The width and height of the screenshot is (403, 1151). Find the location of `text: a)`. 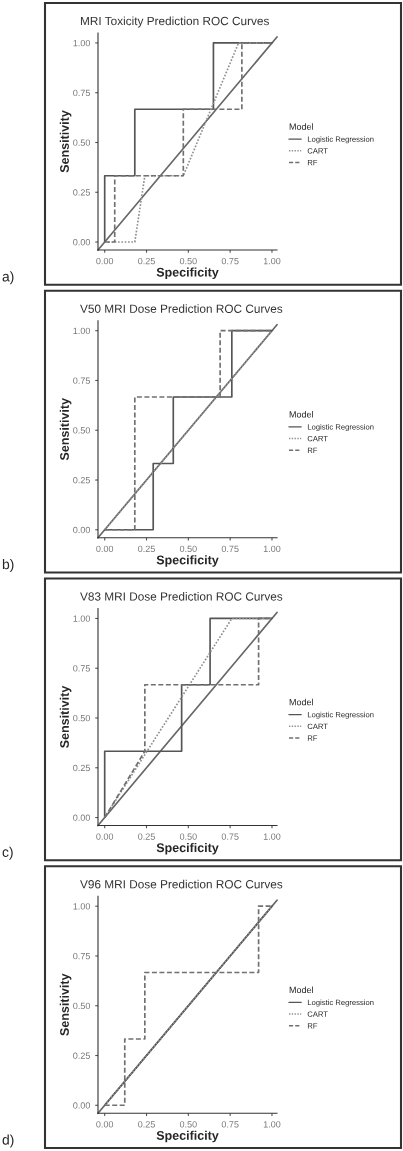

text: a) is located at coordinates (8, 278).